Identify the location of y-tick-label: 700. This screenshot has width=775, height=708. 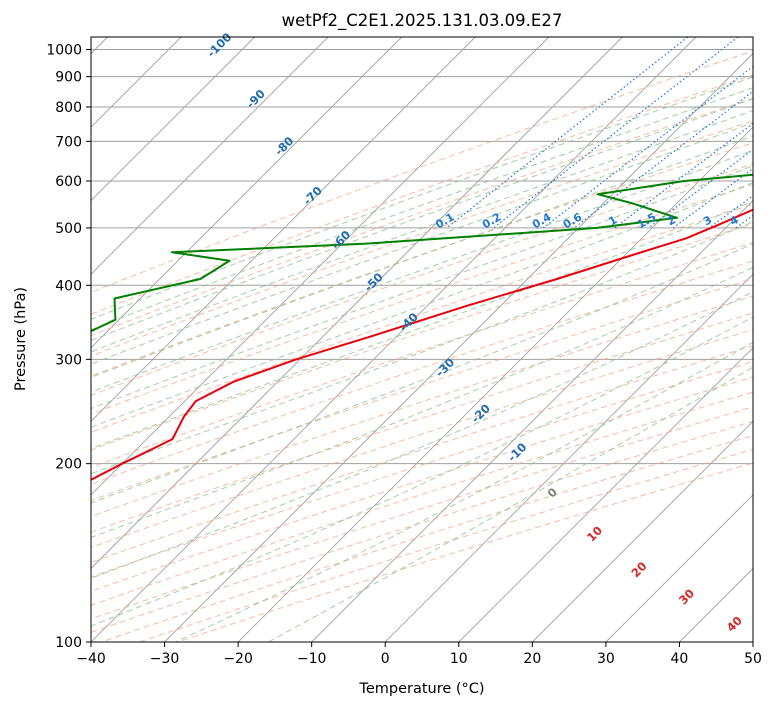
(68, 142).